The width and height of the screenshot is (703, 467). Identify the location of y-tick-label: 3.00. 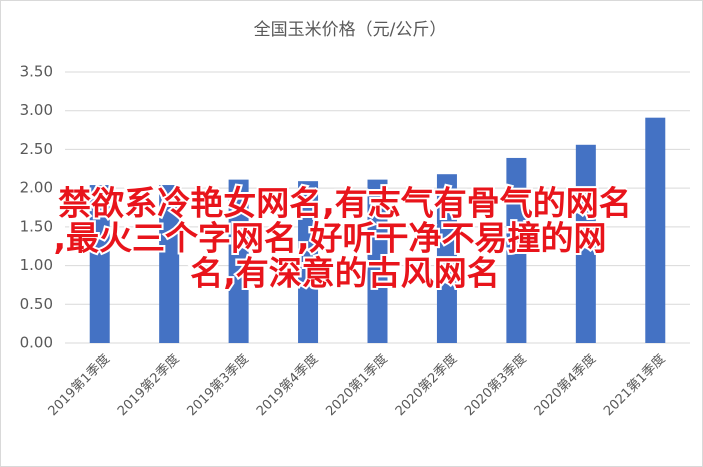
(36, 110).